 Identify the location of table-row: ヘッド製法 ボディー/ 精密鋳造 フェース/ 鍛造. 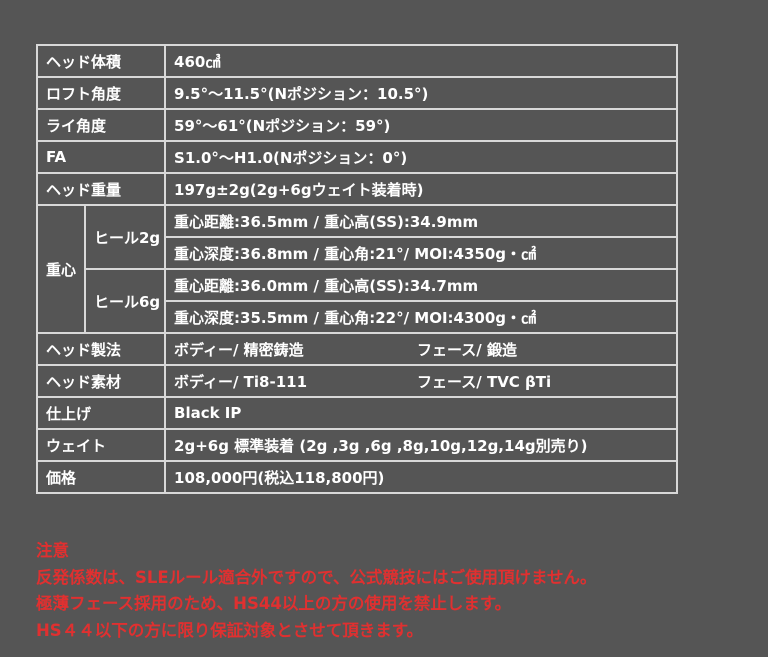
(356, 349).